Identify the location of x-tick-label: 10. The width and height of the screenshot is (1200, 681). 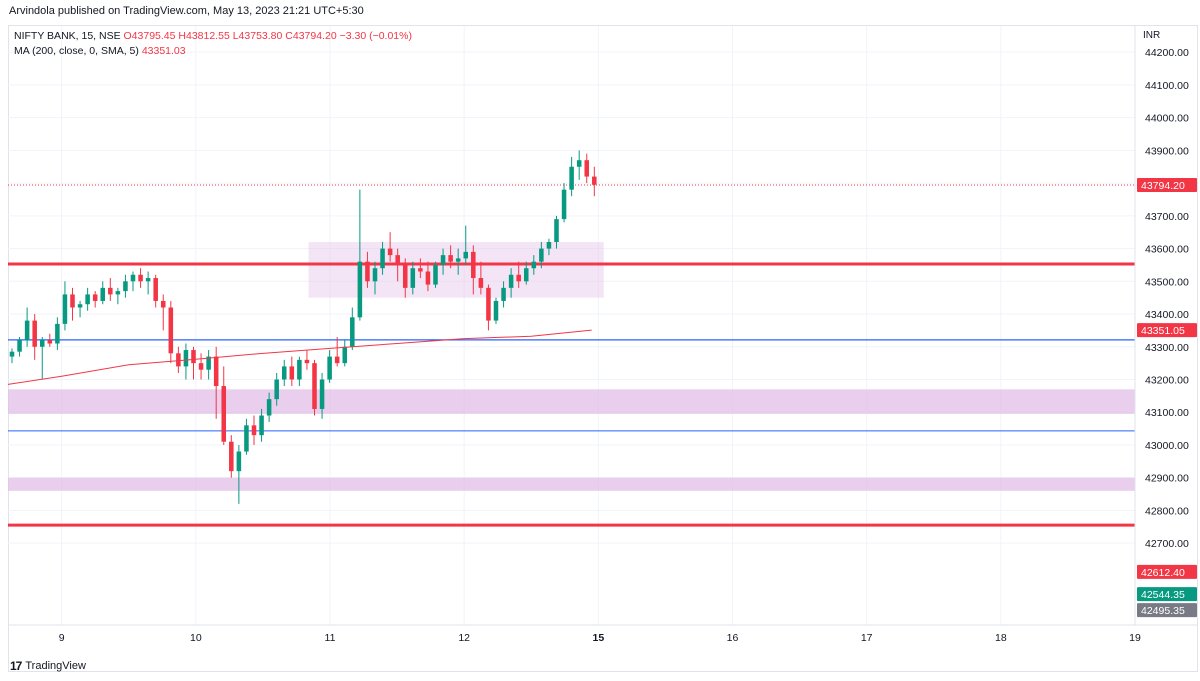
(196, 638).